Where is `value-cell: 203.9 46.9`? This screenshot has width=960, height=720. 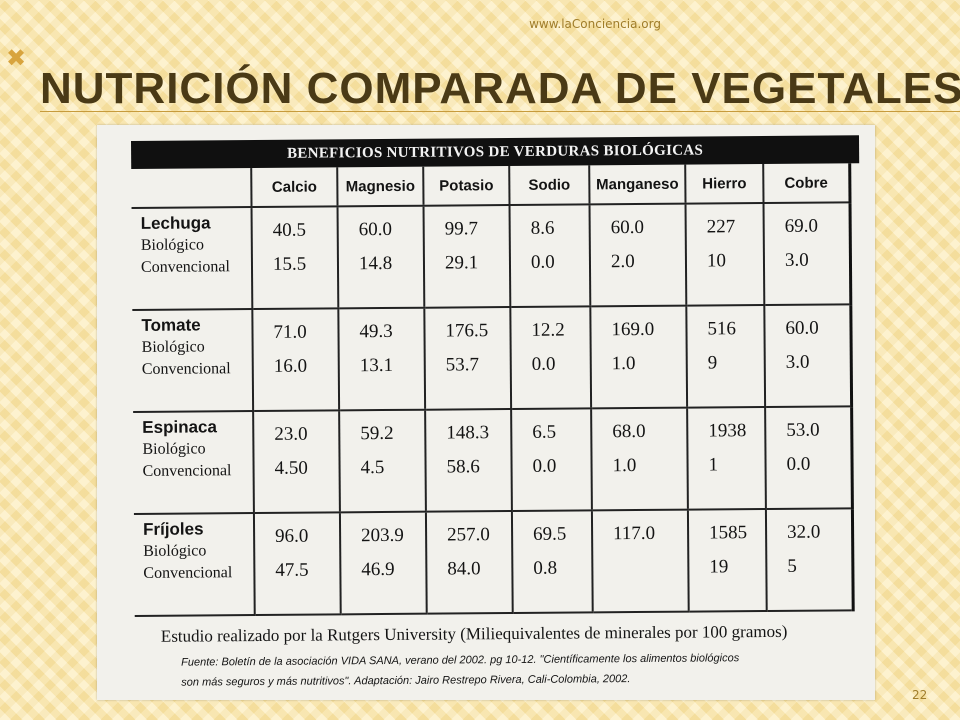
value-cell: 203.9 46.9 is located at coordinates (383, 563).